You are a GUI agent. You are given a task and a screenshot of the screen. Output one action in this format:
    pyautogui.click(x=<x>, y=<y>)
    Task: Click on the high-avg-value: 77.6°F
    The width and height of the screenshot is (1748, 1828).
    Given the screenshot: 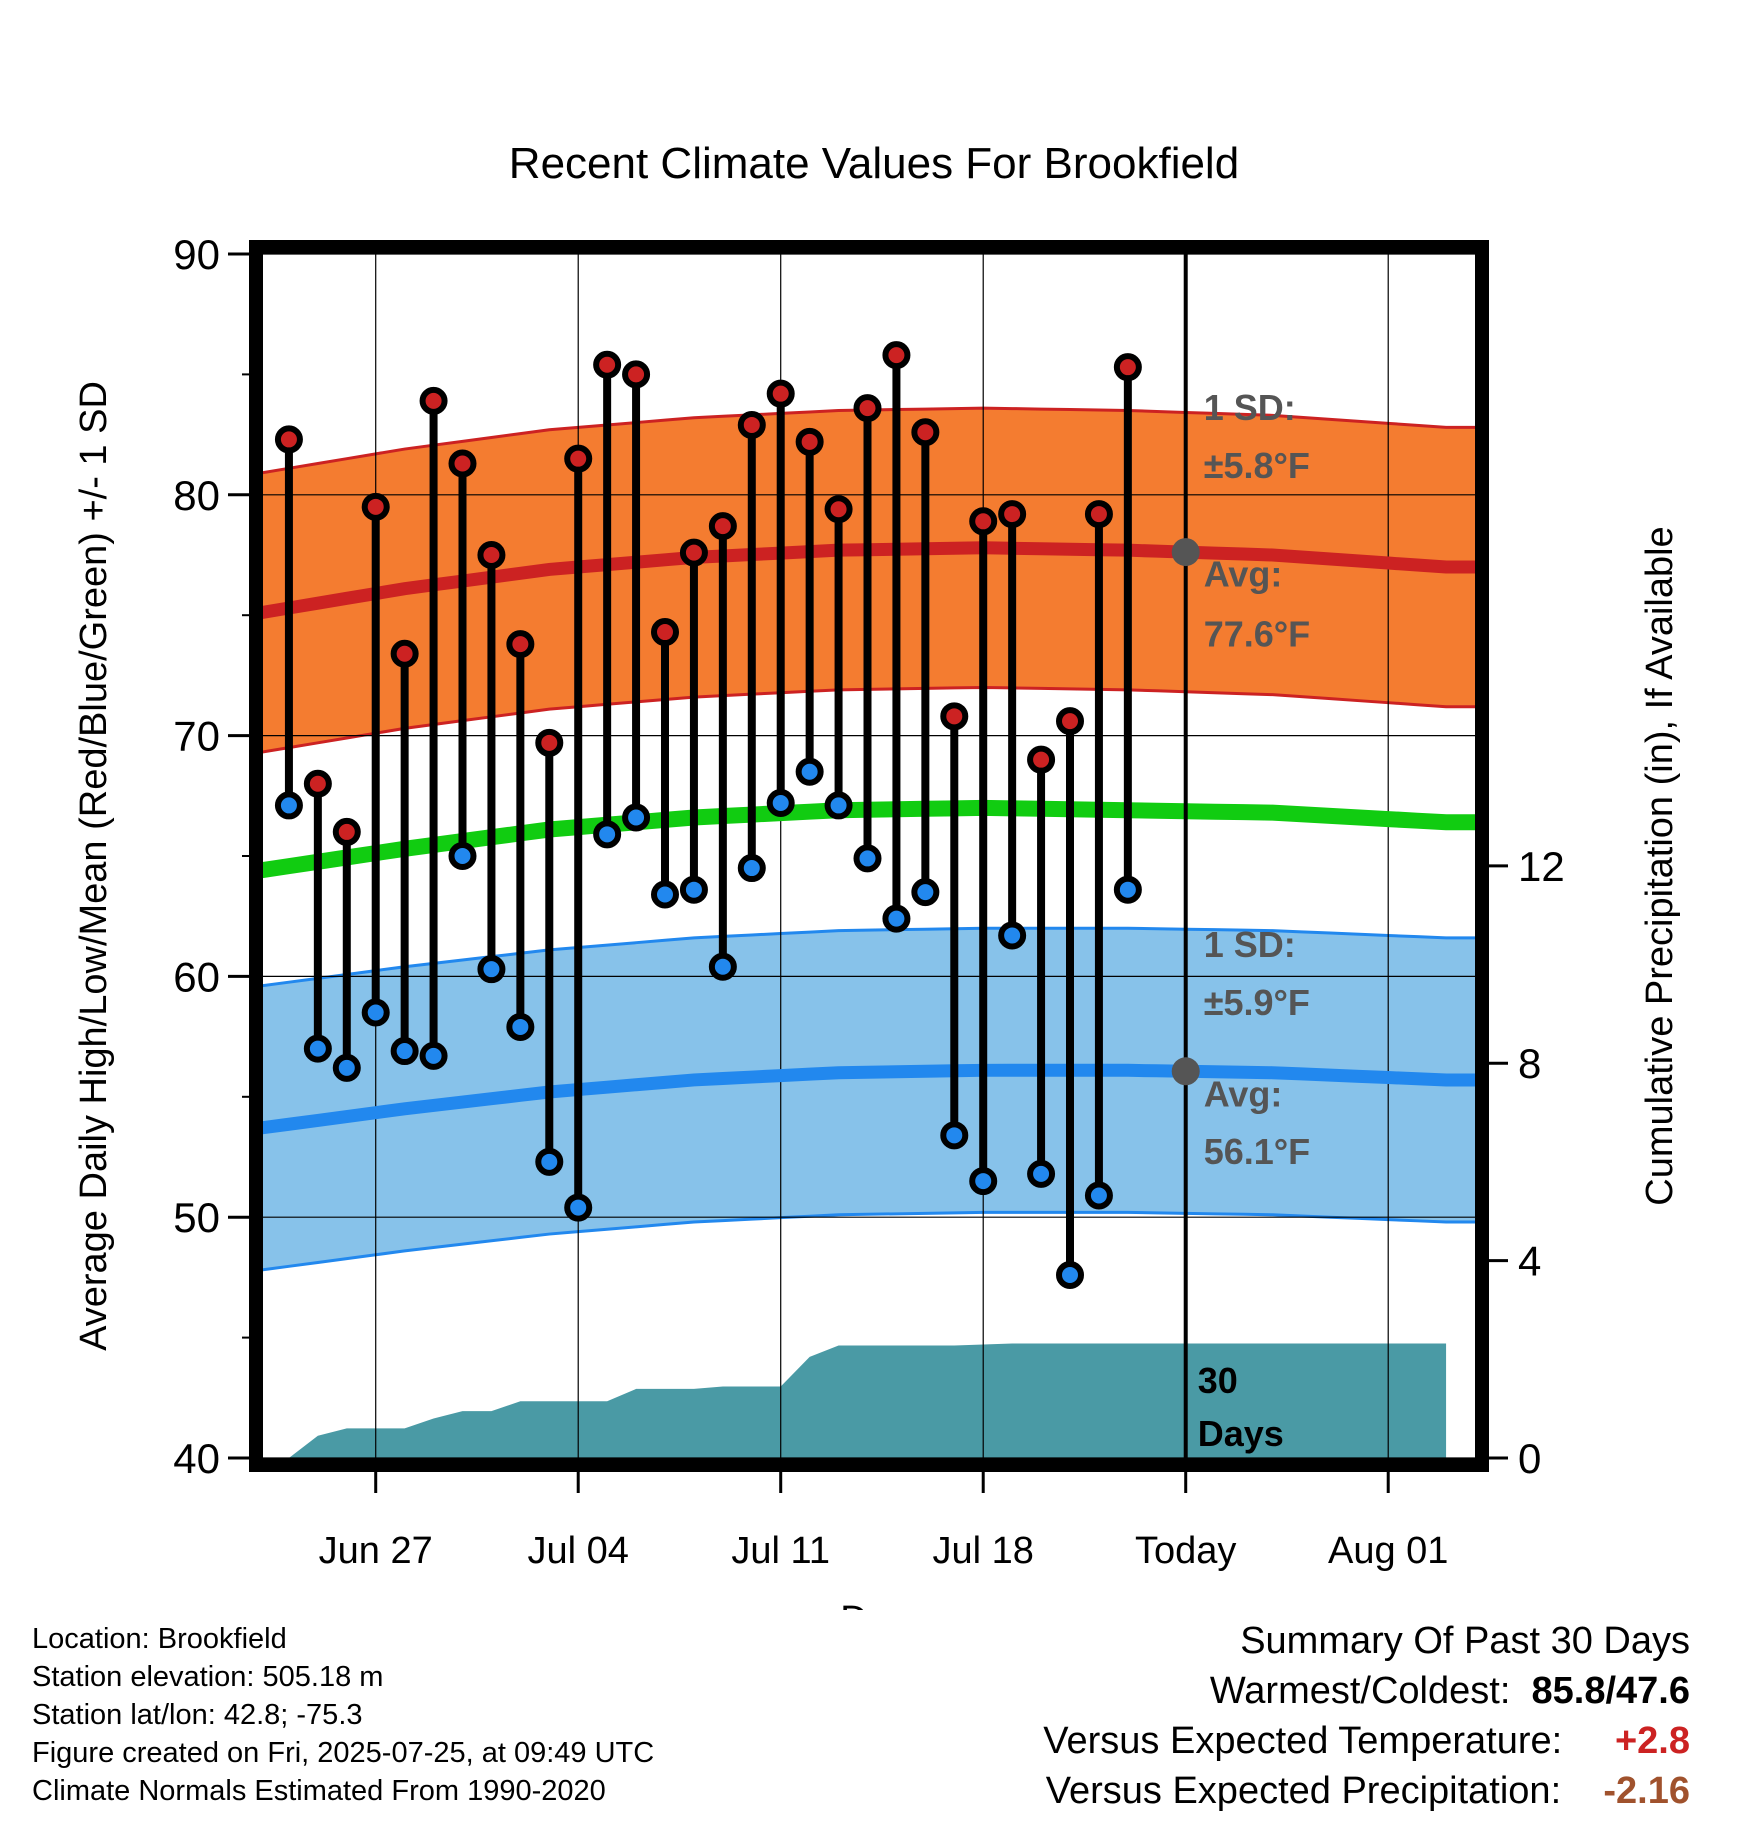 What is the action you would take?
    pyautogui.click(x=1257, y=634)
    